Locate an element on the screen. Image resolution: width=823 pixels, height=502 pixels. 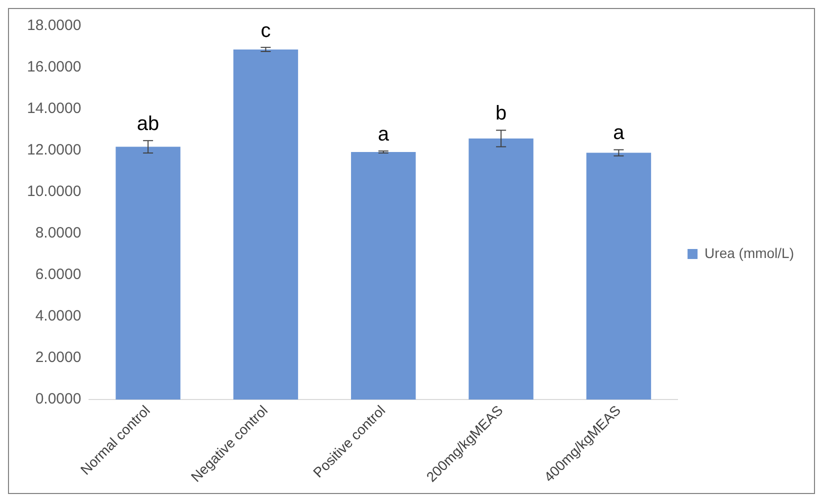
y-tick-label: 10.0000 is located at coordinates (54, 191).